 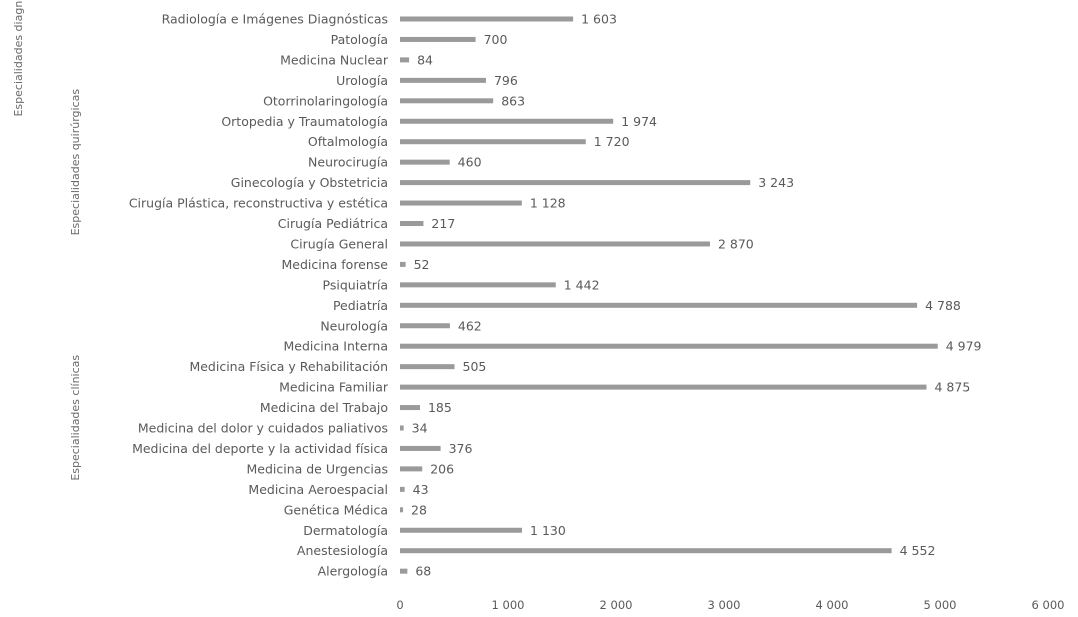 I want to click on category-label: Alergología, so click(x=353, y=571).